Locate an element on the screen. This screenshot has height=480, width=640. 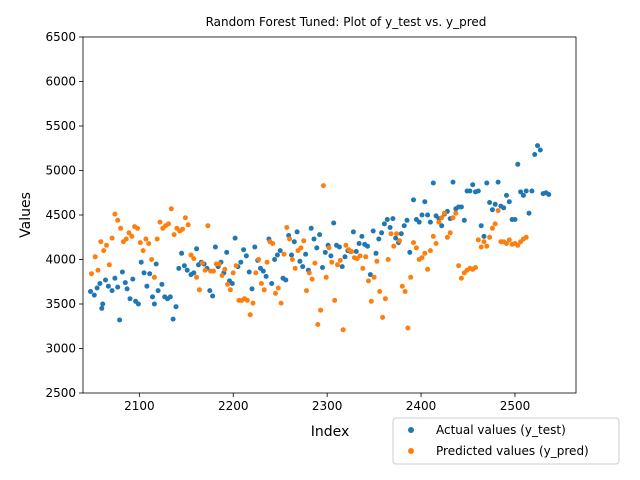
x-axis-label: Index is located at coordinates (330, 432).